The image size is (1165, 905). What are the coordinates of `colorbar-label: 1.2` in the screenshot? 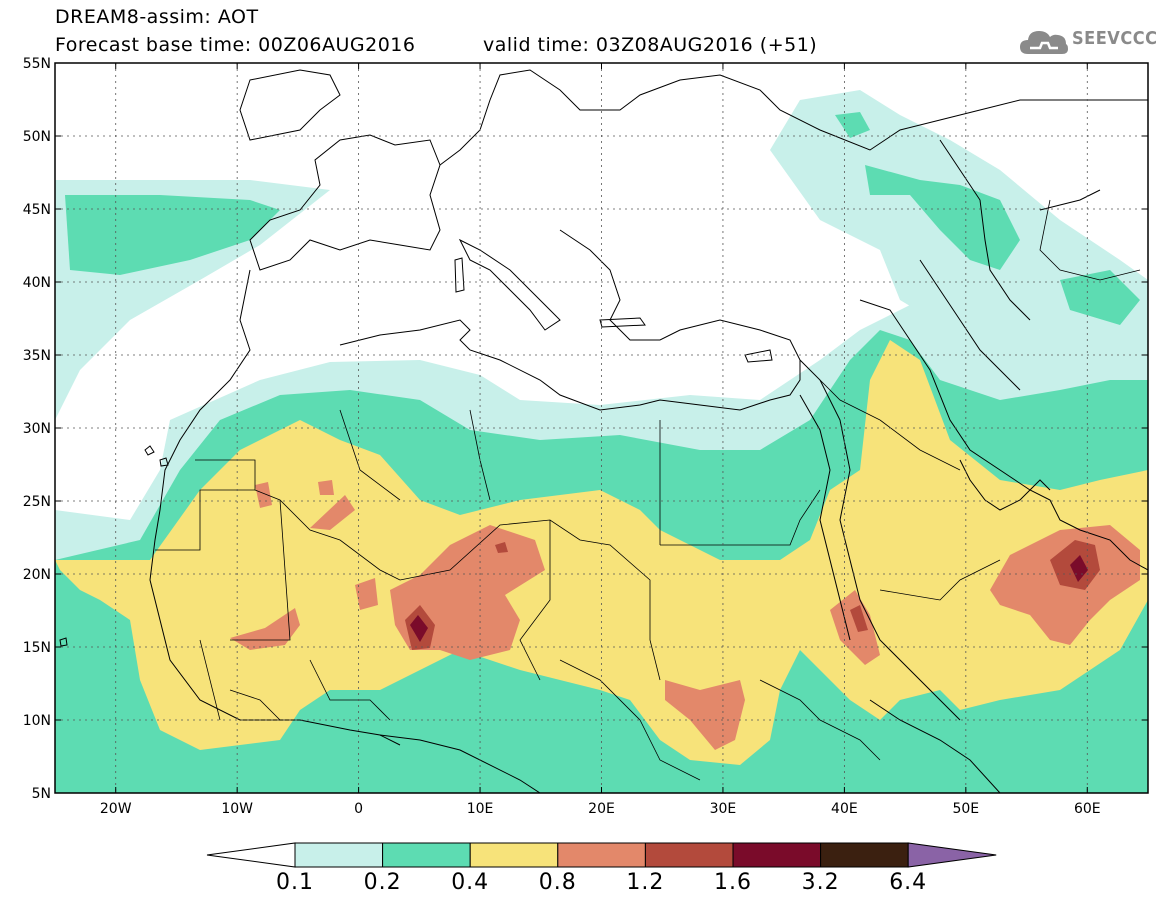 It's located at (645, 882).